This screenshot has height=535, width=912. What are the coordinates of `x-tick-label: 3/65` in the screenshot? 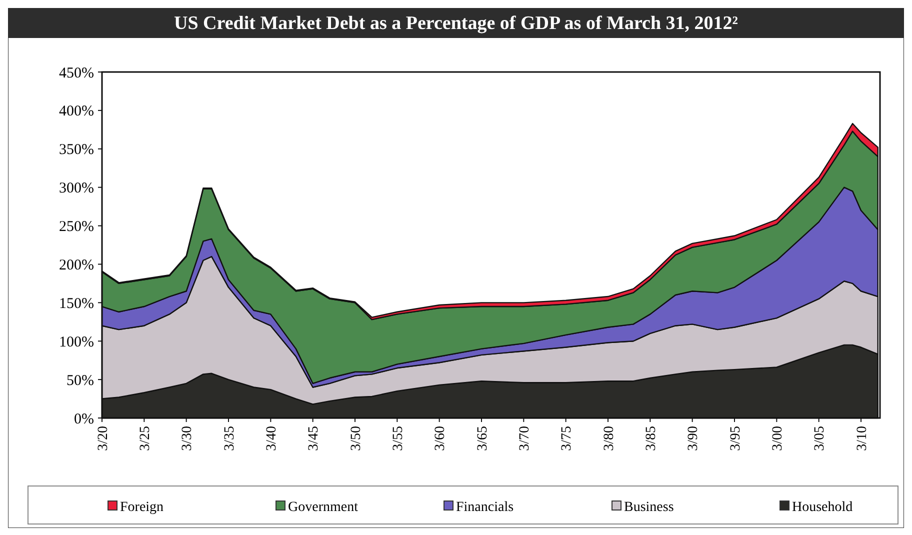 It's located at (482, 438).